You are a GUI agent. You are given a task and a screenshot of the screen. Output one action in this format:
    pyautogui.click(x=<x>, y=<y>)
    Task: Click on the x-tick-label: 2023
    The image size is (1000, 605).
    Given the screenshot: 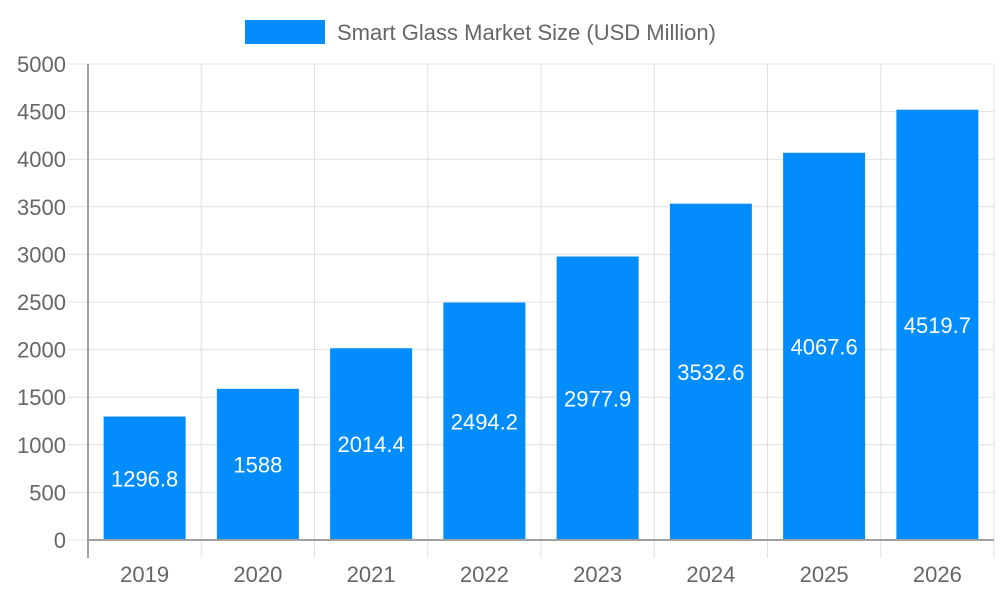 What is the action you would take?
    pyautogui.click(x=597, y=574)
    